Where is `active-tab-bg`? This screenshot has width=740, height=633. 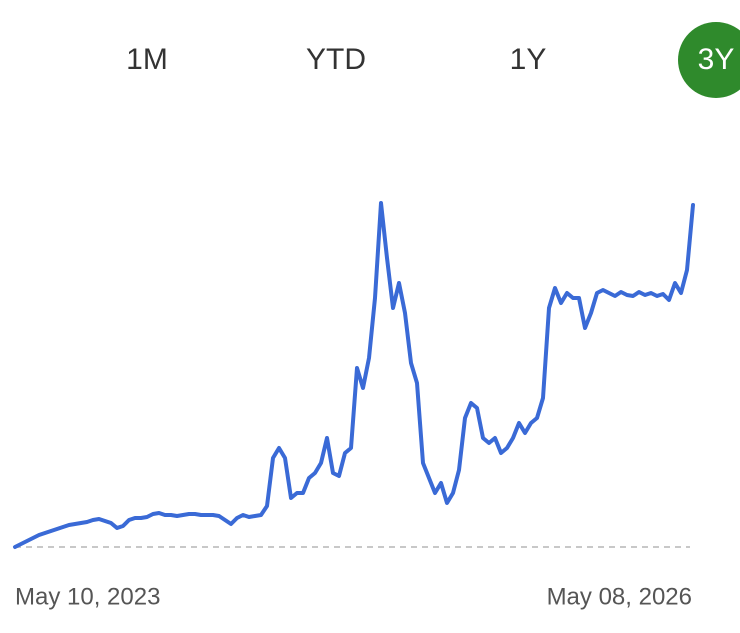
active-tab-bg is located at coordinates (709, 60).